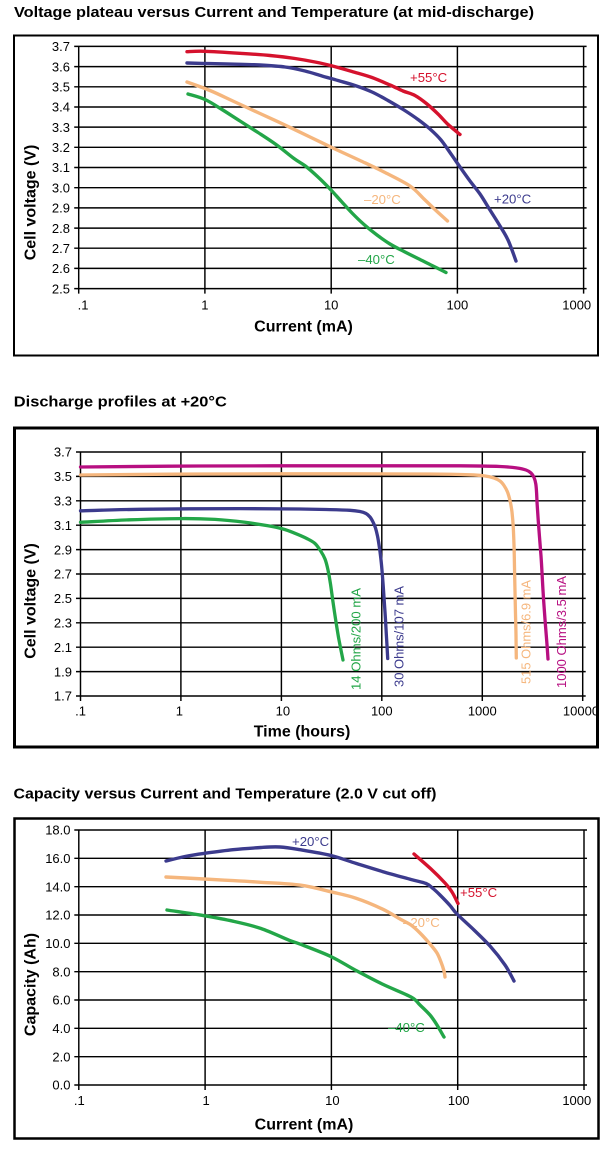  What do you see at coordinates (61, 268) in the screenshot?
I see `svg-text: 2.6` at bounding box center [61, 268].